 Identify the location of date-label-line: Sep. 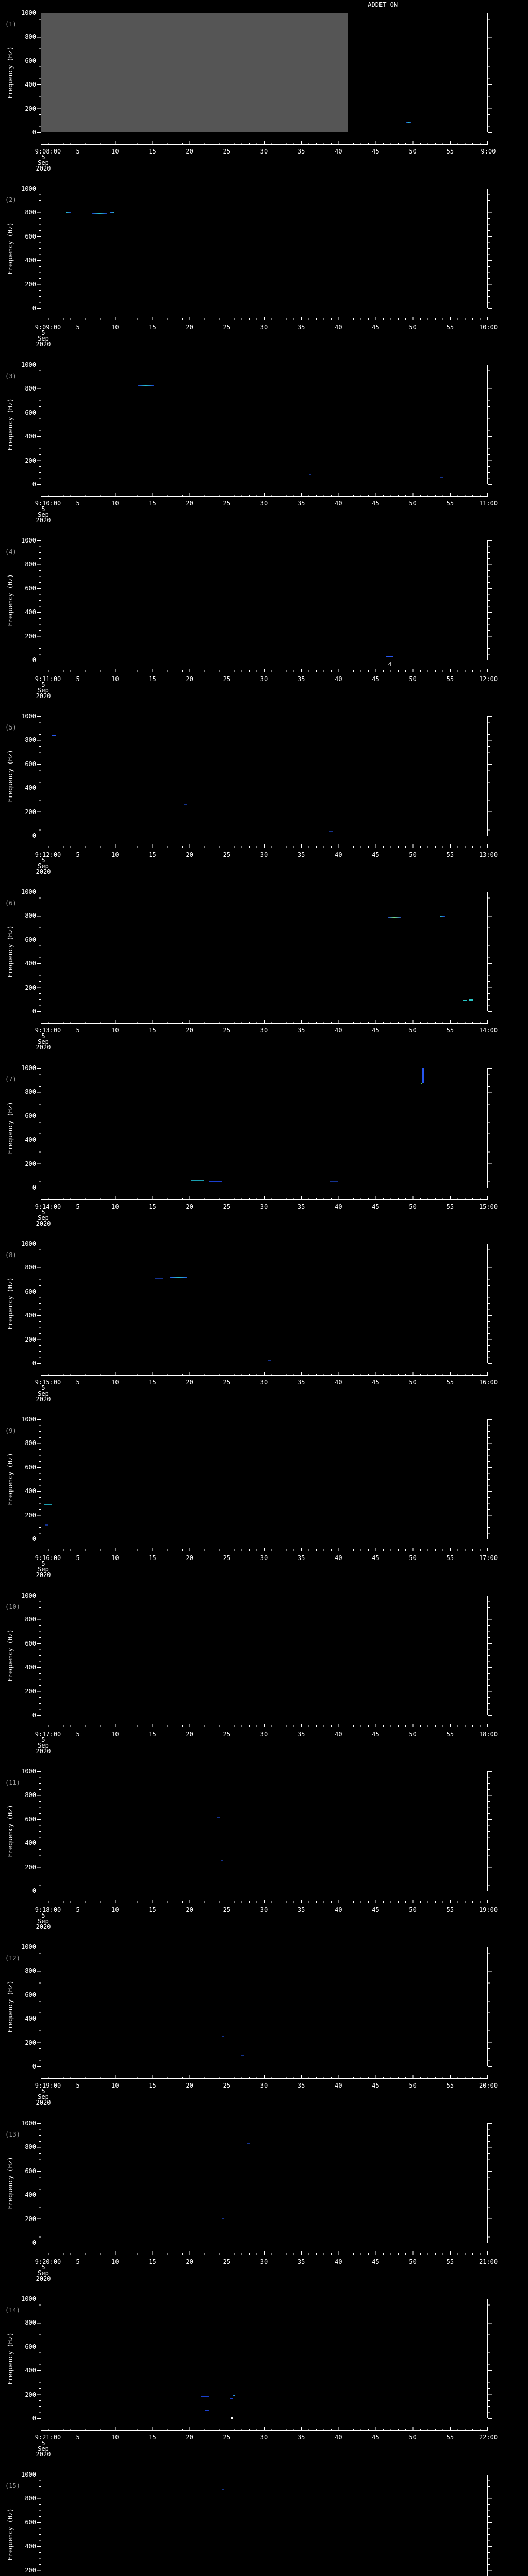
(43, 1218).